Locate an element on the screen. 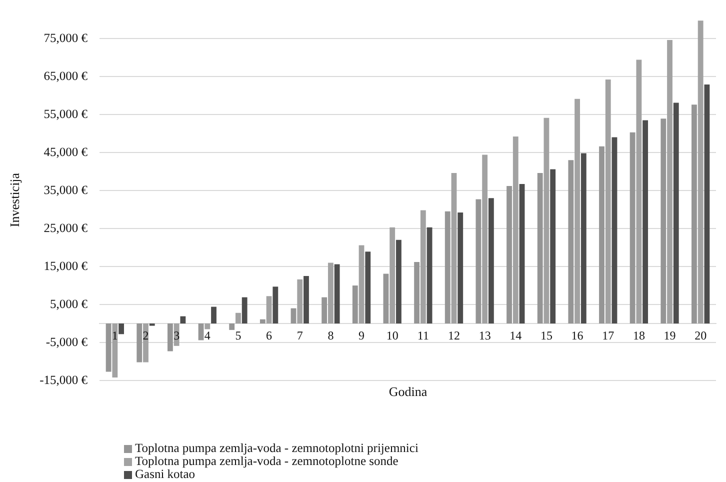 The width and height of the screenshot is (726, 482). x-tick-label: 13 is located at coordinates (484, 335).